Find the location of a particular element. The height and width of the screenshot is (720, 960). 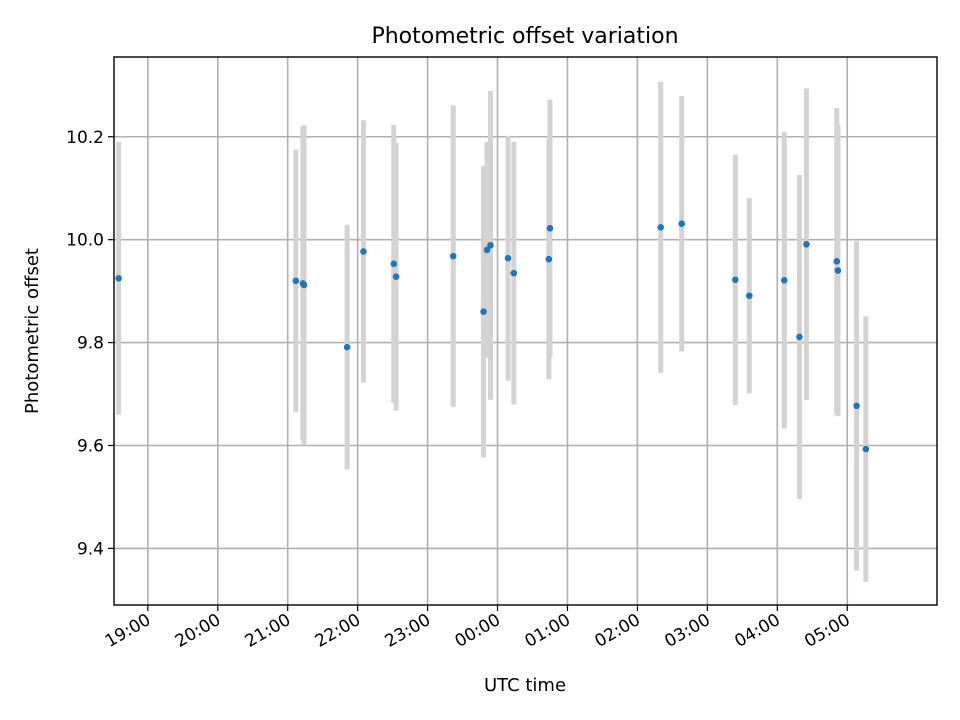

y-axis-label: Photometric offset is located at coordinates (32, 331).